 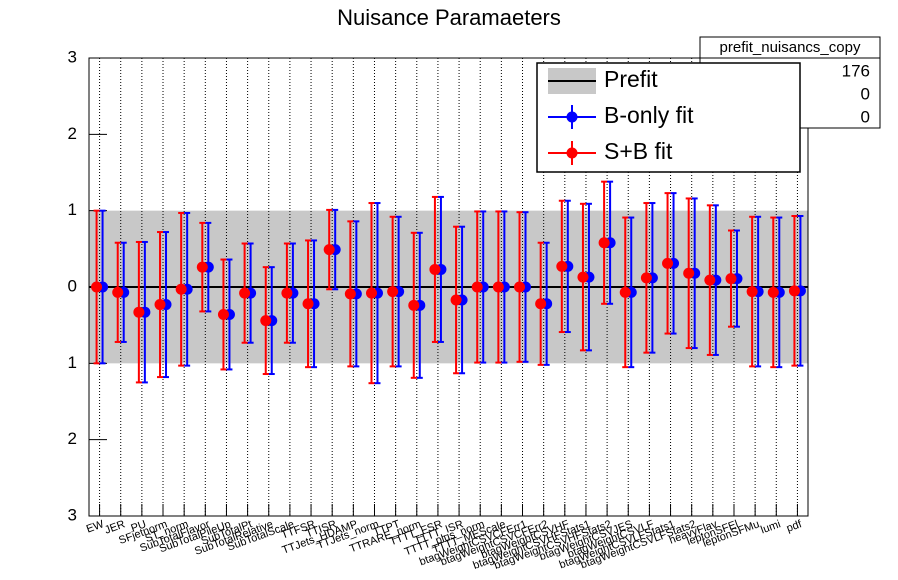 What do you see at coordinates (856, 70) in the screenshot?
I see `stats-value: 176` at bounding box center [856, 70].